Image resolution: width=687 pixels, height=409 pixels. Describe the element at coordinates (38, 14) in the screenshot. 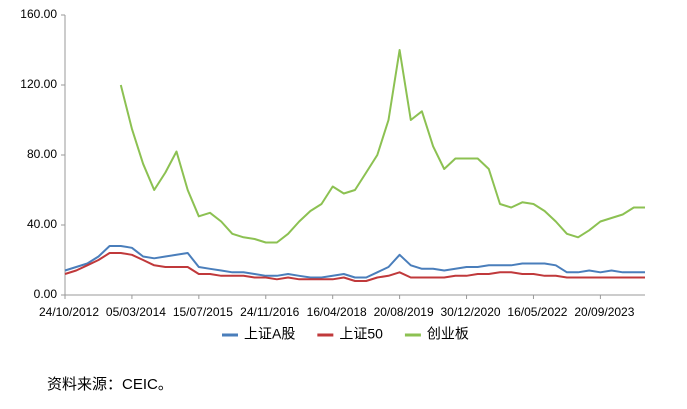

I see `y-tick-label: 160.00` at that location.